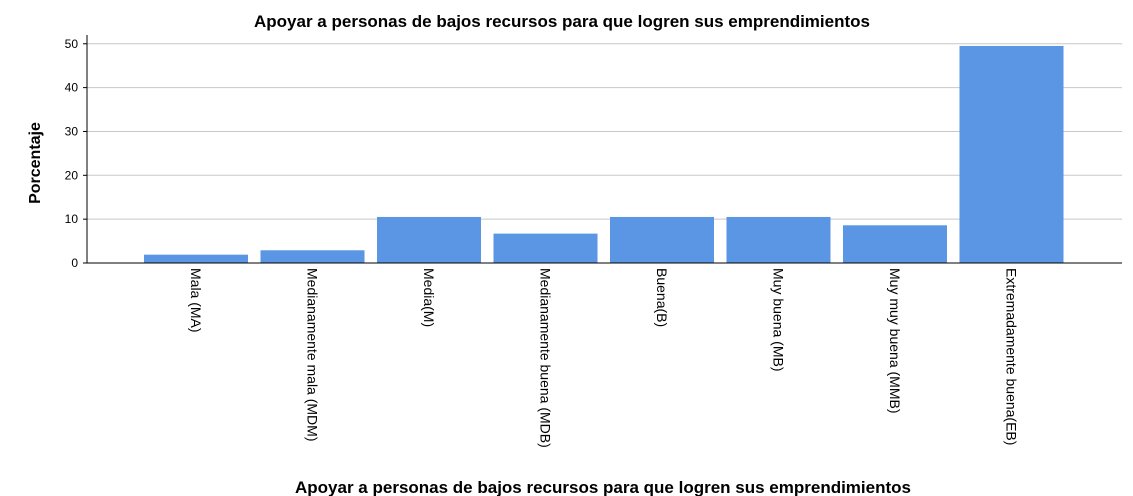  What do you see at coordinates (72, 175) in the screenshot?
I see `y-tick-label: 20` at bounding box center [72, 175].